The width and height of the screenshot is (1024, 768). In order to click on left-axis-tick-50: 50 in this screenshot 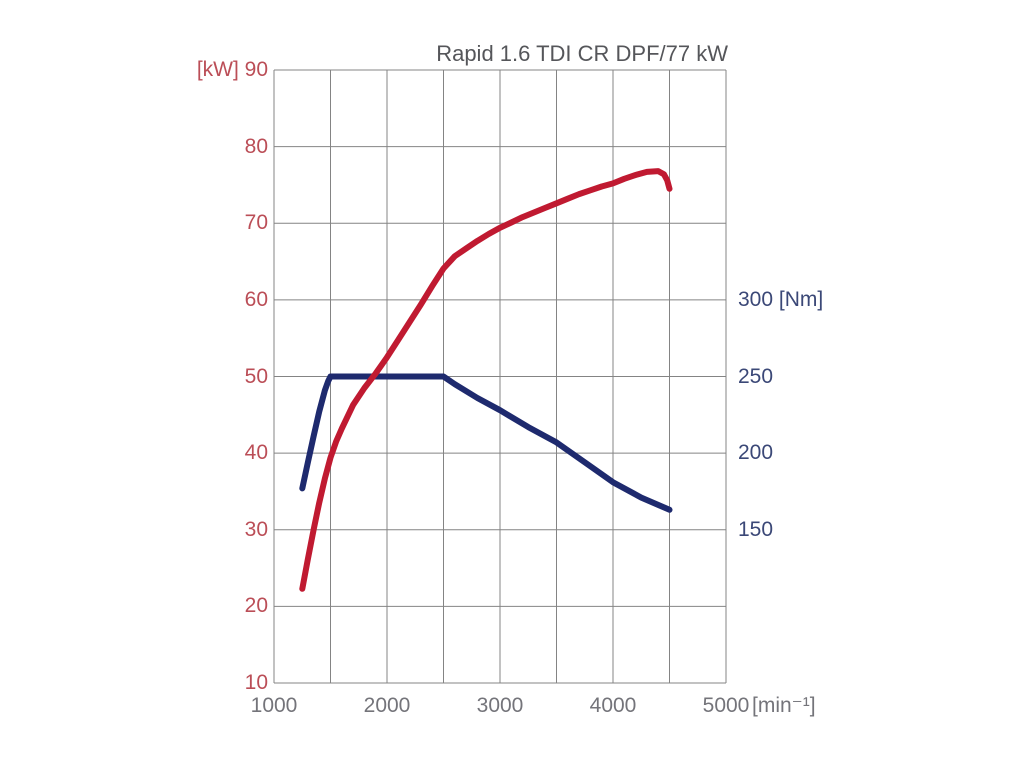, I will do `click(256, 376)`.